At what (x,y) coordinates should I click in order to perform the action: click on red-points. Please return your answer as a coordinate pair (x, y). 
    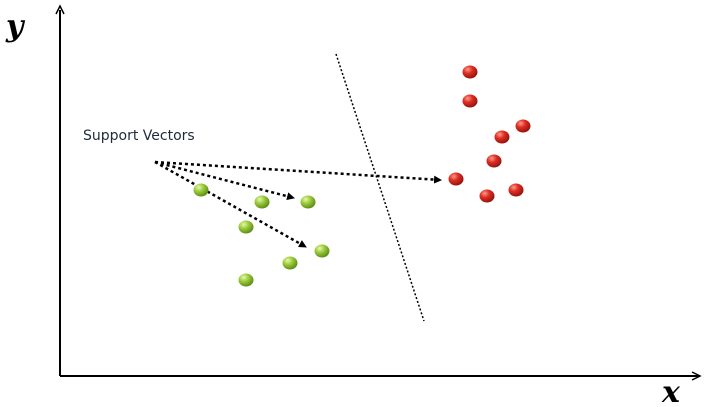
    Looking at the image, I should click on (489, 134).